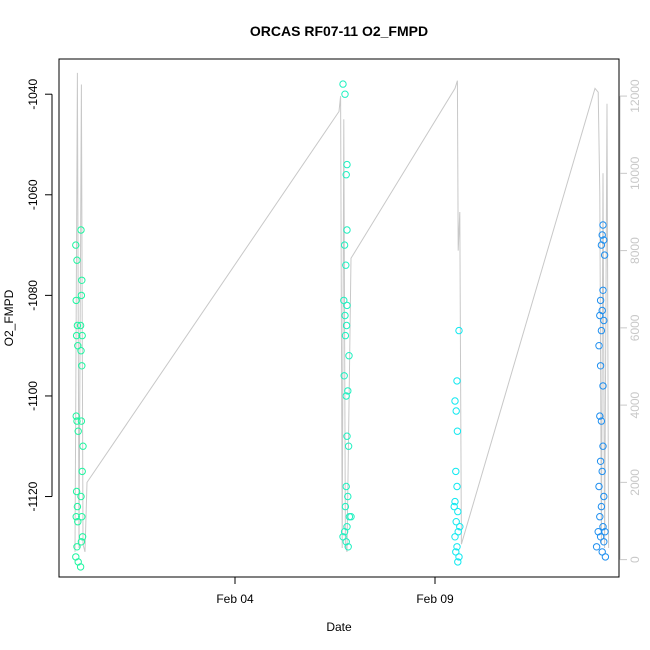  What do you see at coordinates (339, 627) in the screenshot?
I see `x-axis-label: Date` at bounding box center [339, 627].